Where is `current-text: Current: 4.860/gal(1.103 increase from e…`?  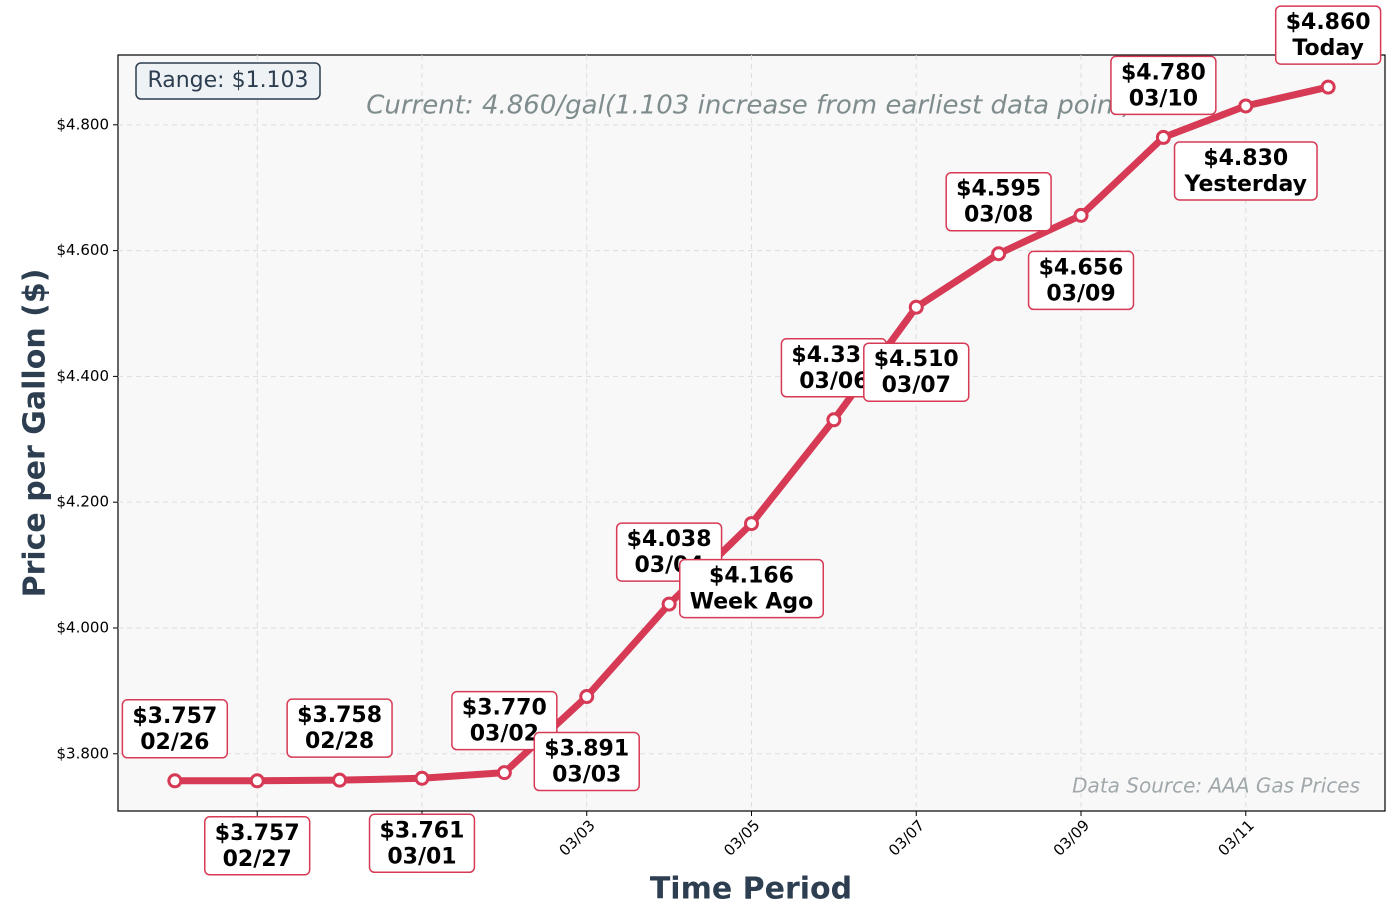 current-text: Current: 4.860/gal(1.103 increase from e… is located at coordinates (750, 106).